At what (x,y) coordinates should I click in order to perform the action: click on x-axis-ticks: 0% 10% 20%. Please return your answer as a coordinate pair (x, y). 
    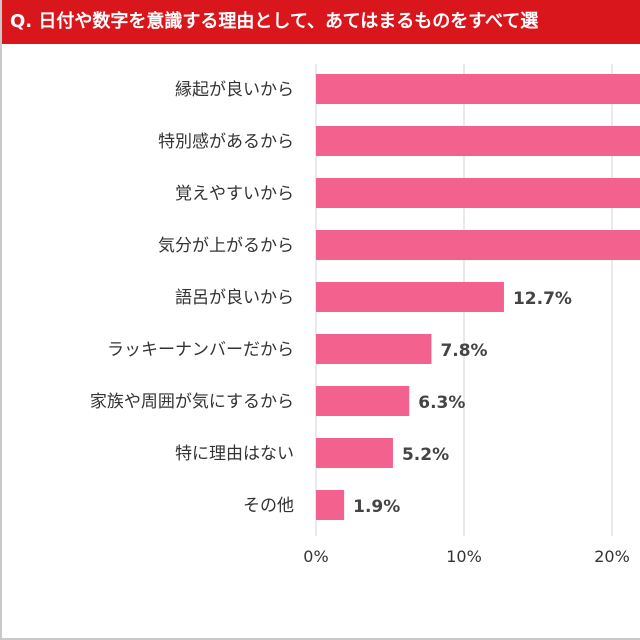
    Looking at the image, I should click on (466, 556).